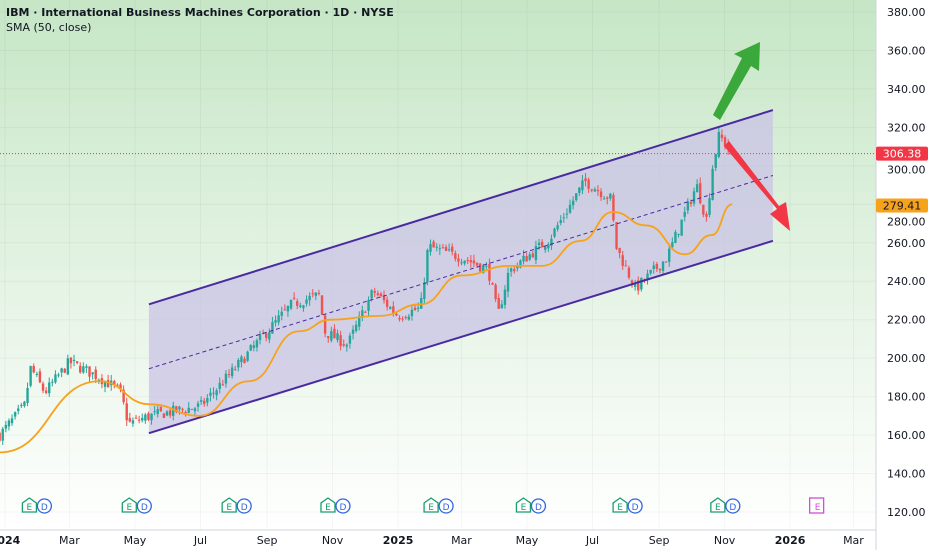 This screenshot has width=932, height=550. What do you see at coordinates (906, 358) in the screenshot?
I see `y-tick-label: 200.00` at bounding box center [906, 358].